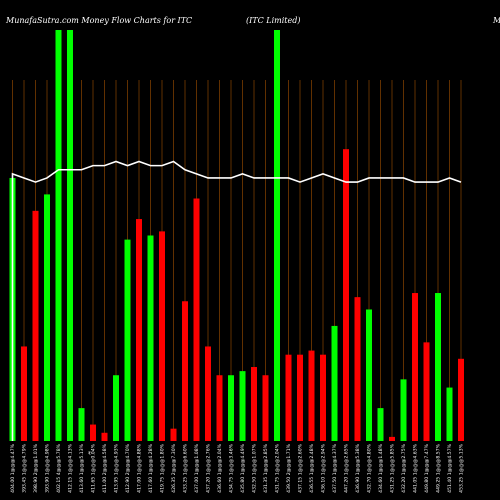  I want to click on currency-label: ₹, so click(89, 454).